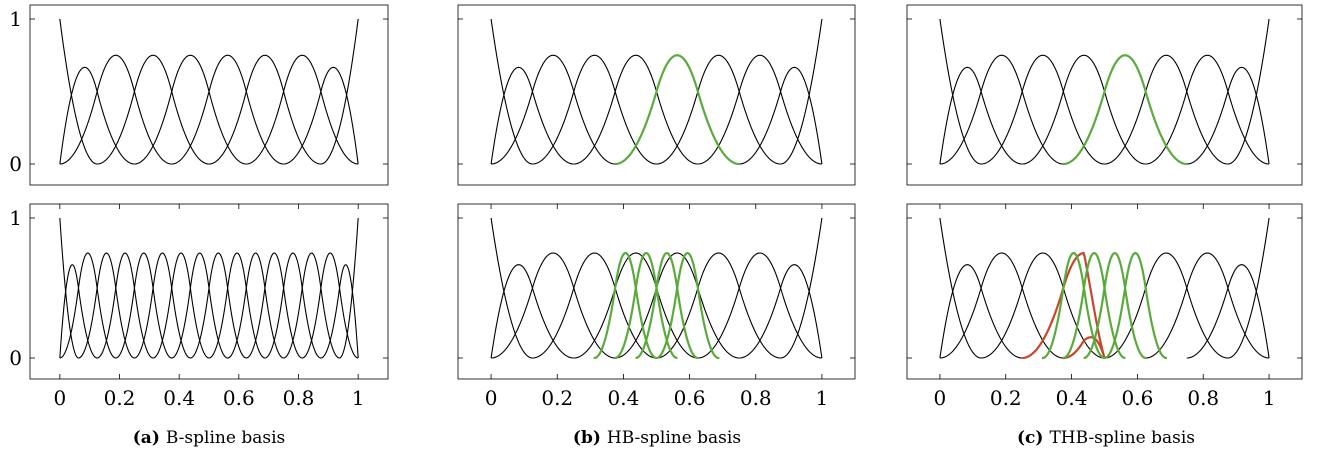  Describe the element at coordinates (674, 438) in the screenshot. I see `caption-b-text: HB-spline basis` at that location.